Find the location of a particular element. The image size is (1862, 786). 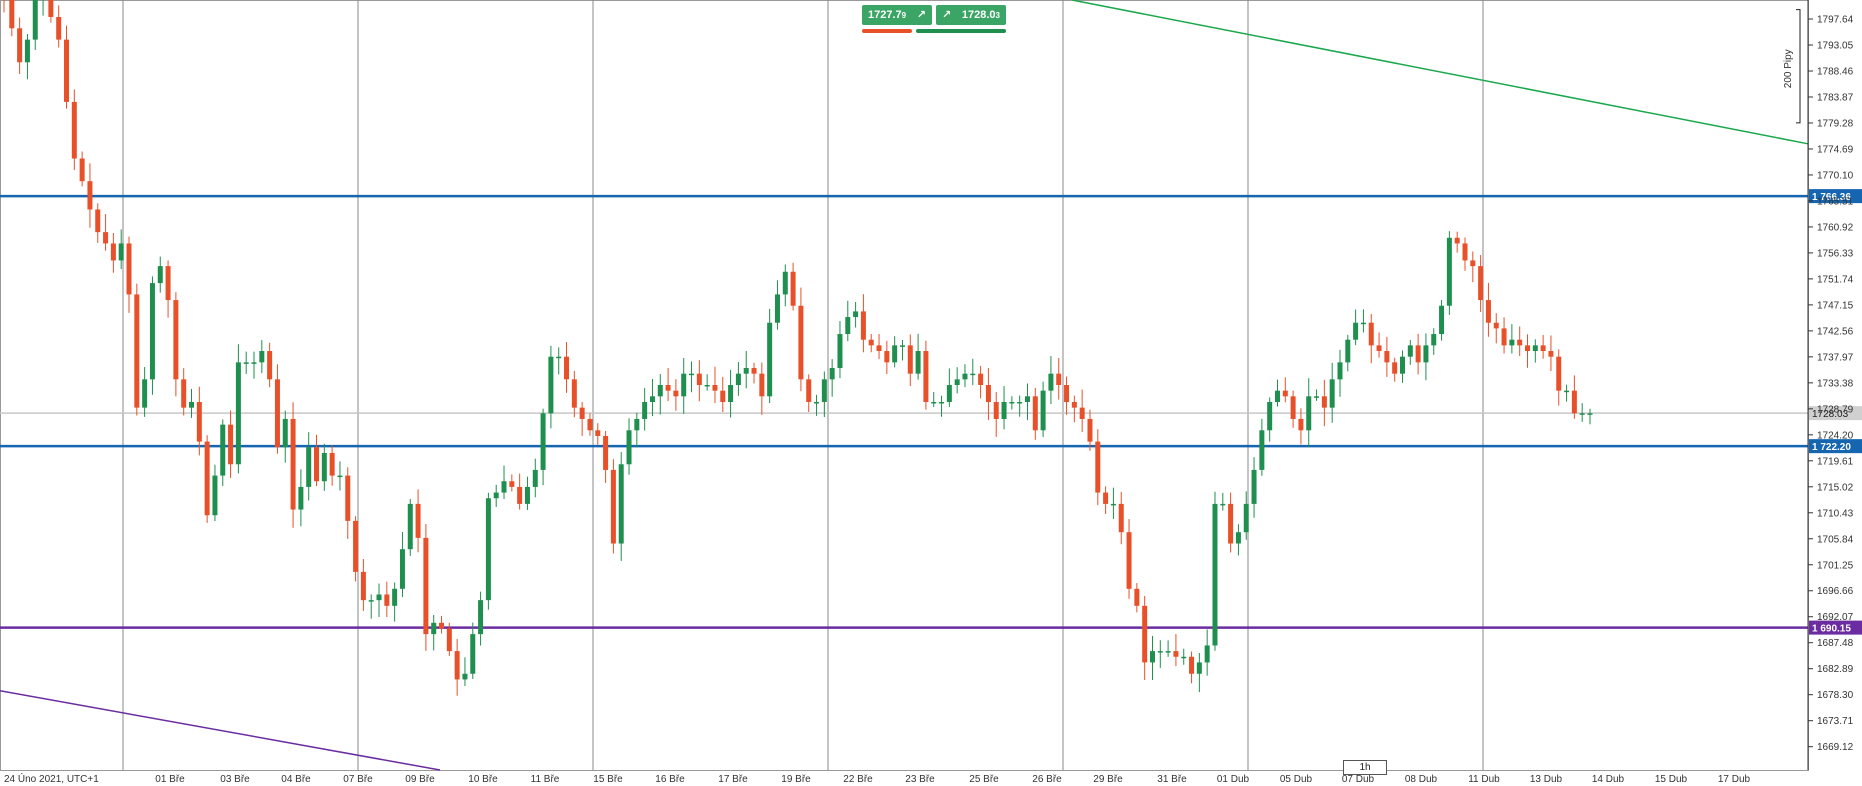

level-price-label: 1 722.20 is located at coordinates (1831, 447).